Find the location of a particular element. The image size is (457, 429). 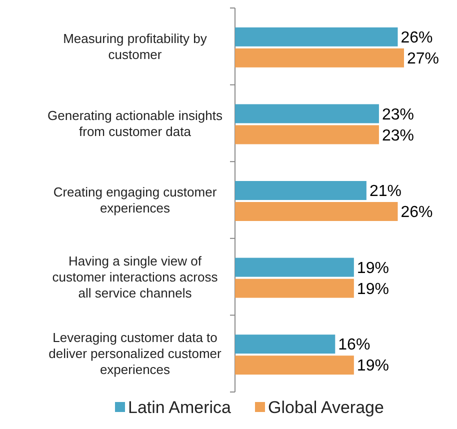

data-label: 21% is located at coordinates (385, 191).